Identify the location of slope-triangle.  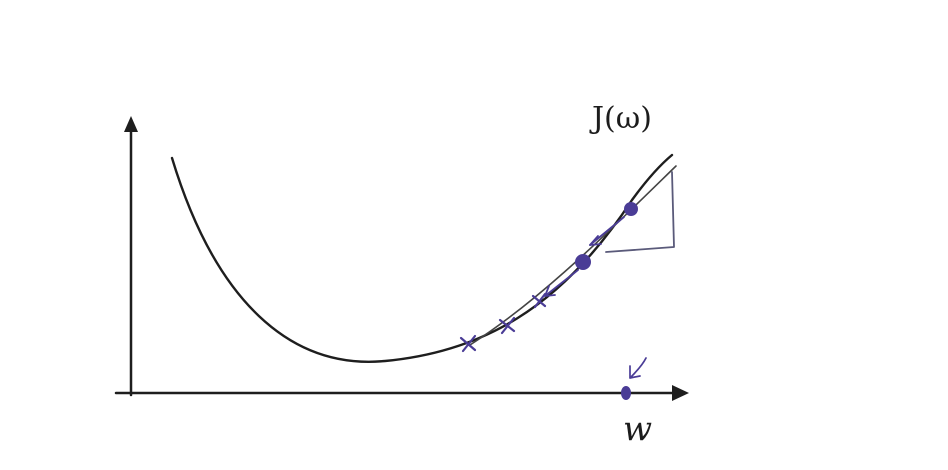
(640, 212).